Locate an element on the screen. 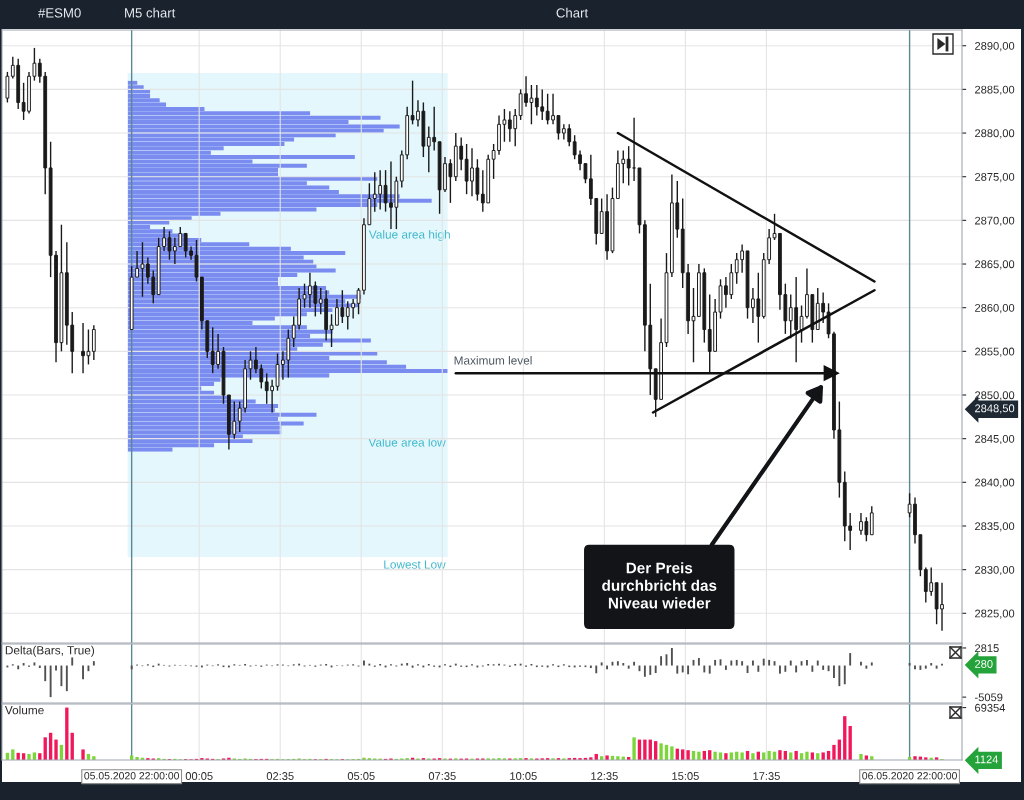 Image resolution: width=1024 pixels, height=800 pixels. x-tick-label: 15:05 is located at coordinates (685, 776).